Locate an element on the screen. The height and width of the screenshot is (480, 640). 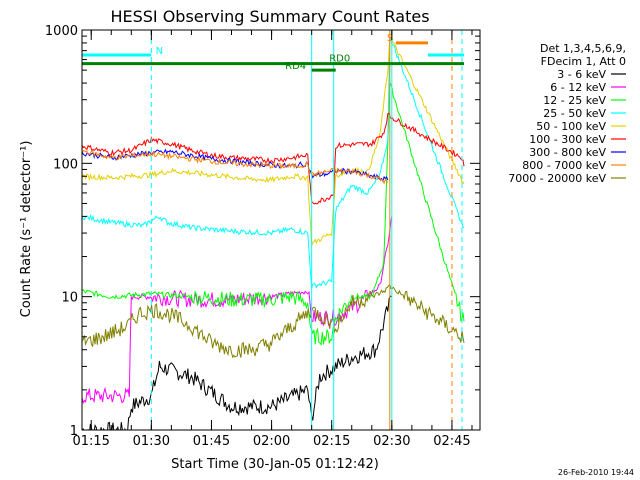
y-tick-label-3: 100 is located at coordinates (65, 164).